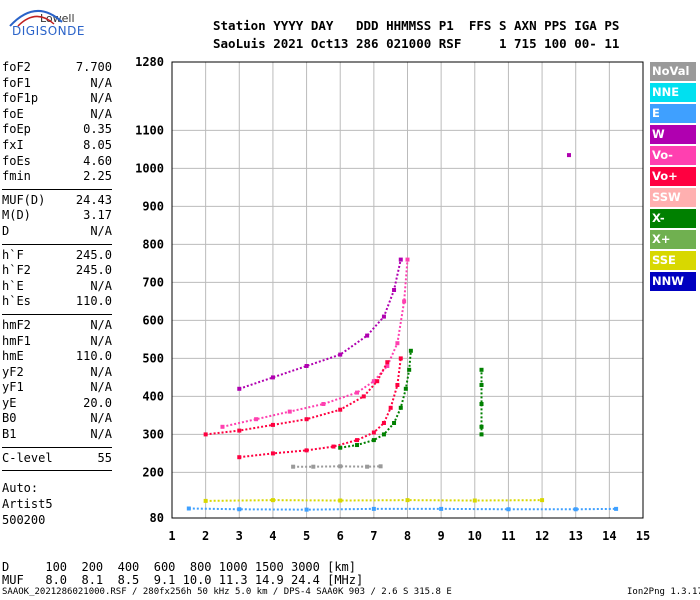  Describe the element at coordinates (153, 434) in the screenshot. I see `y-tick-label: 300` at that location.